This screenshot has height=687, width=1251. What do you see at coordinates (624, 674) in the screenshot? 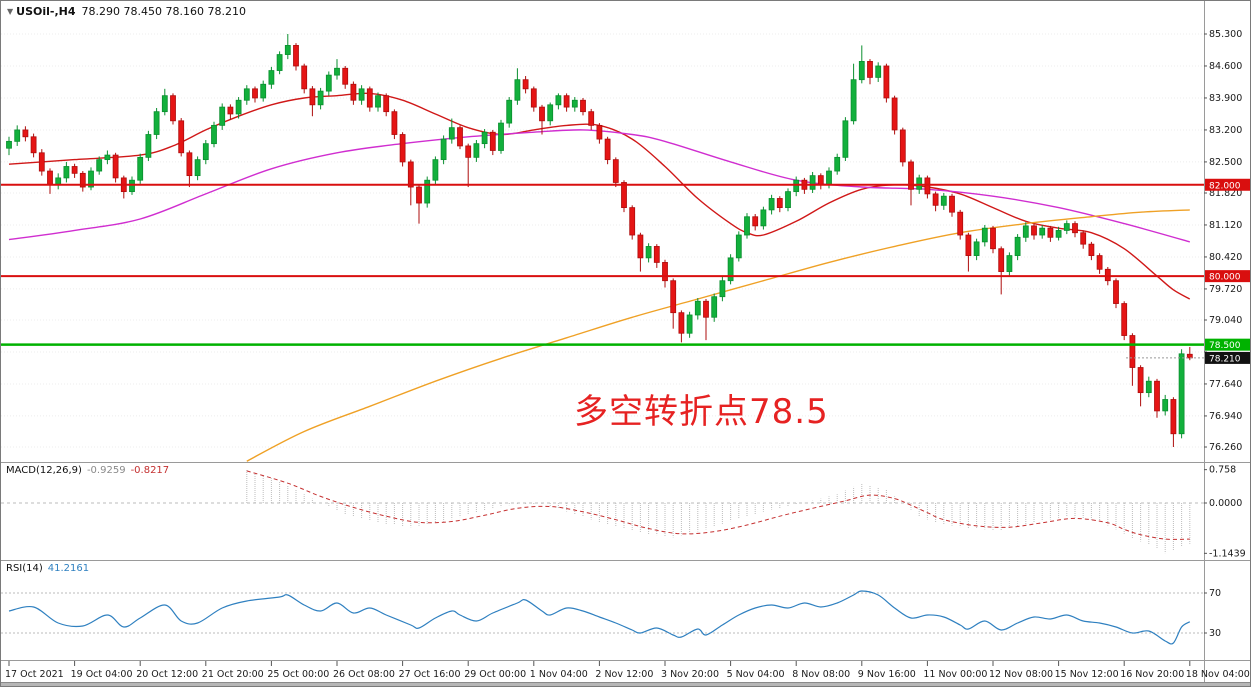
I see `time-axis-label: 2 Nov 12:00` at bounding box center [624, 674].